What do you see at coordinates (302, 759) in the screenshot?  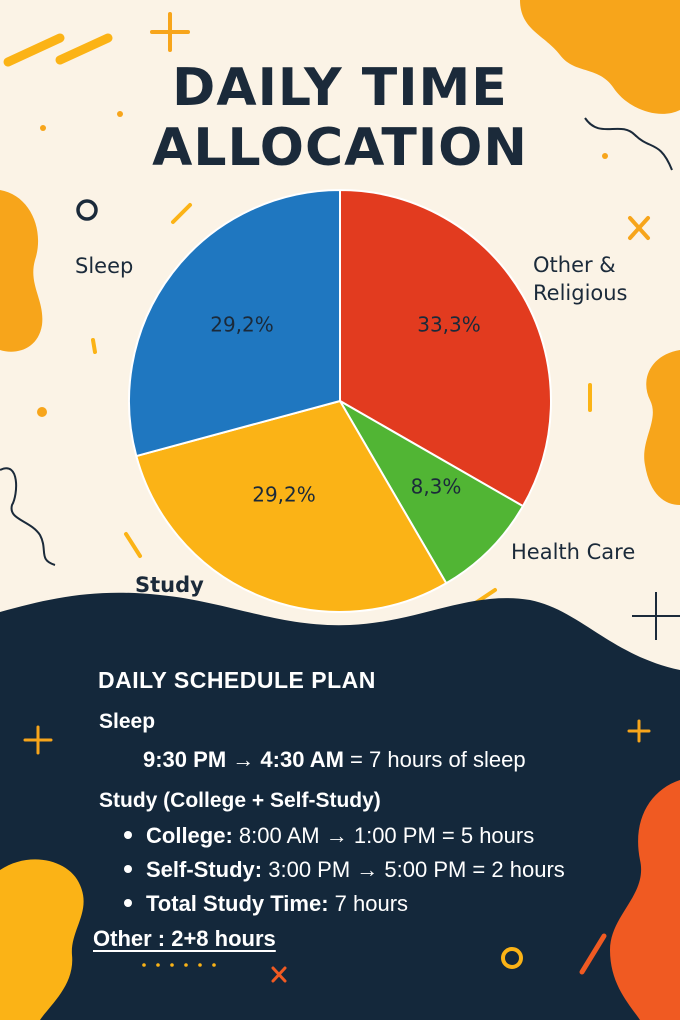 I see `sleep-end: 4:30 AM` at bounding box center [302, 759].